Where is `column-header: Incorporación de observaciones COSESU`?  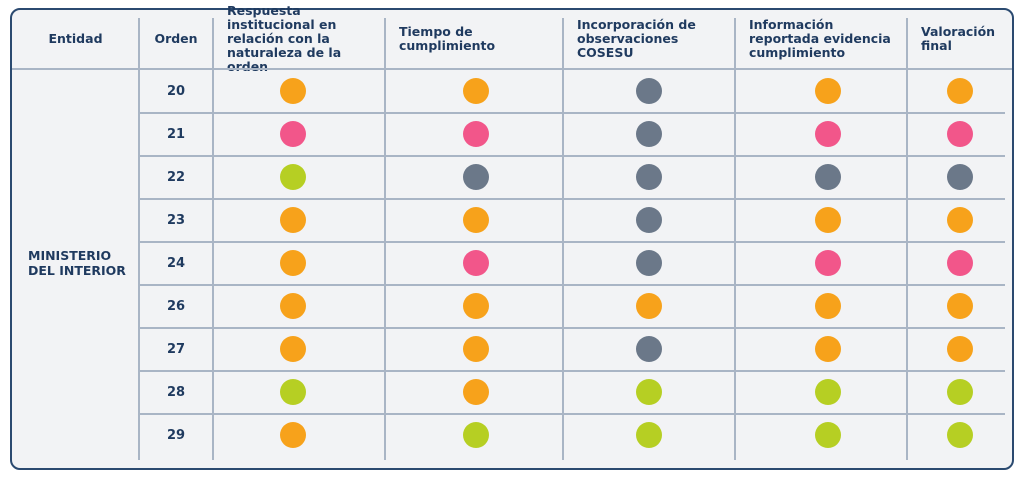
column-header: Incorporación de observaciones COSESU is located at coordinates (636, 38).